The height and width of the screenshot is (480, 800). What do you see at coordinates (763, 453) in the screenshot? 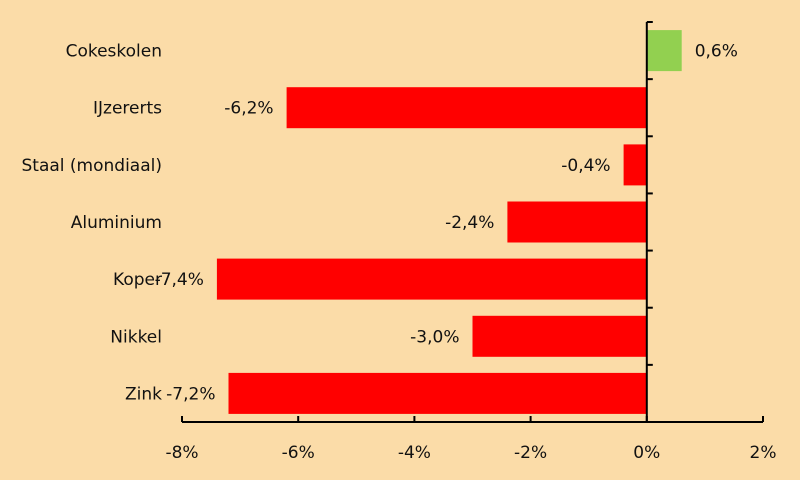
I see `x-tick-label: 2%` at bounding box center [763, 453].